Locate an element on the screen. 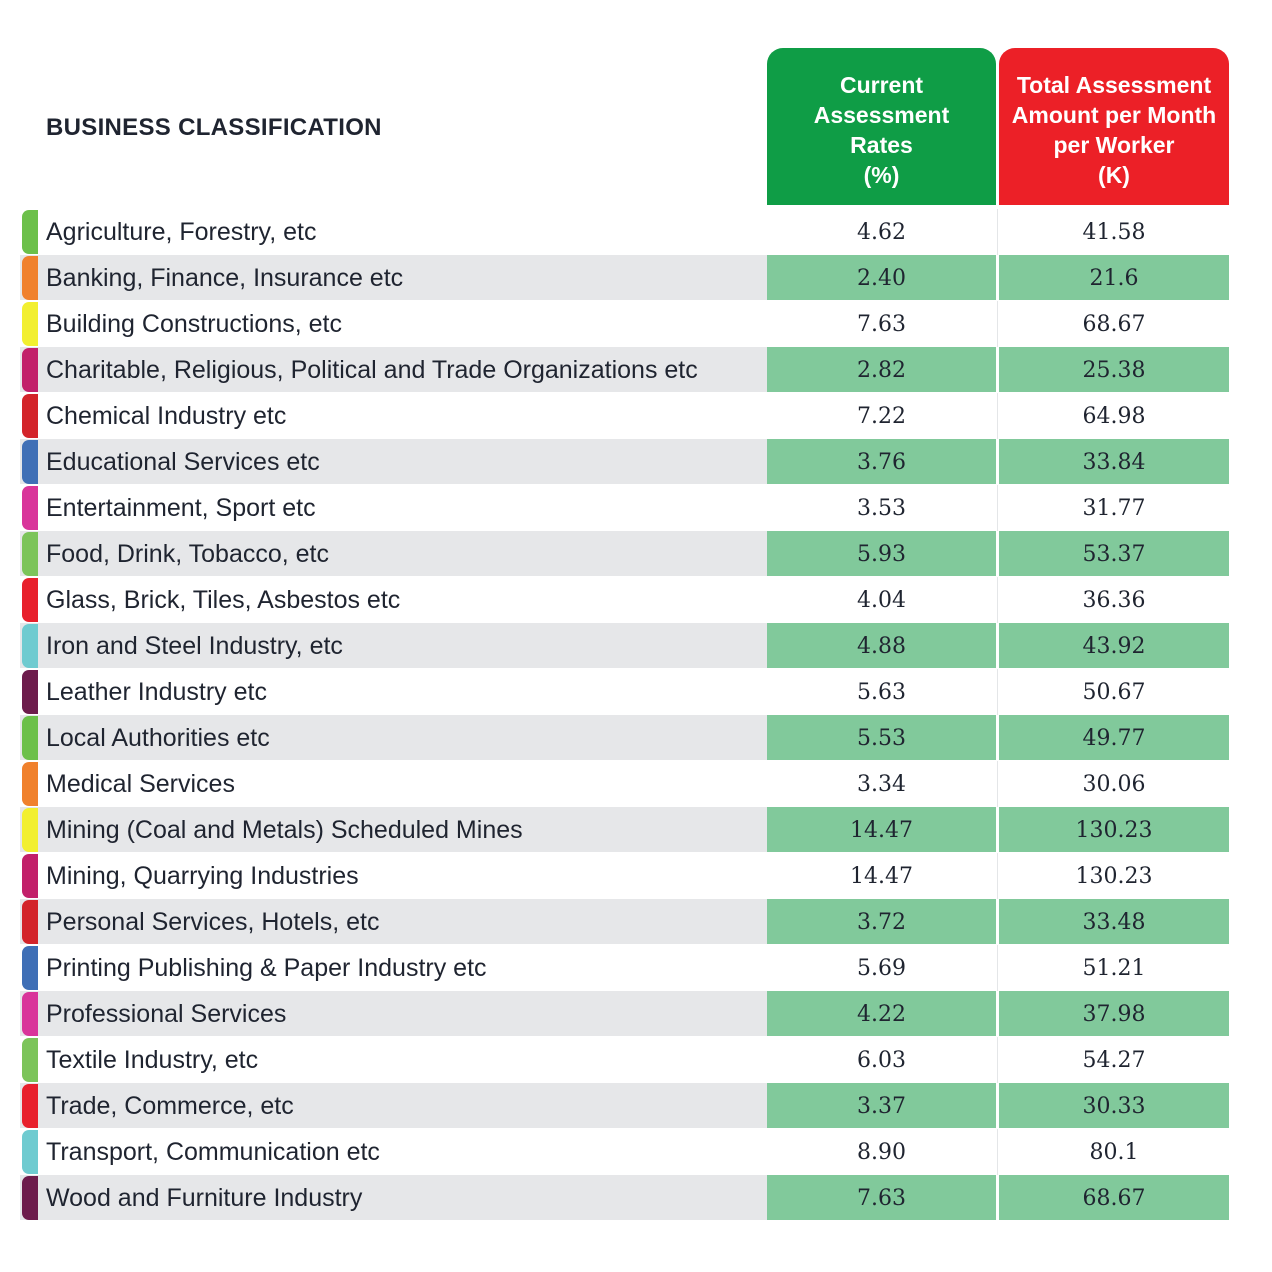  table-row: Personal Services, Hotels, etc 3.72 33.48 is located at coordinates (624, 922).